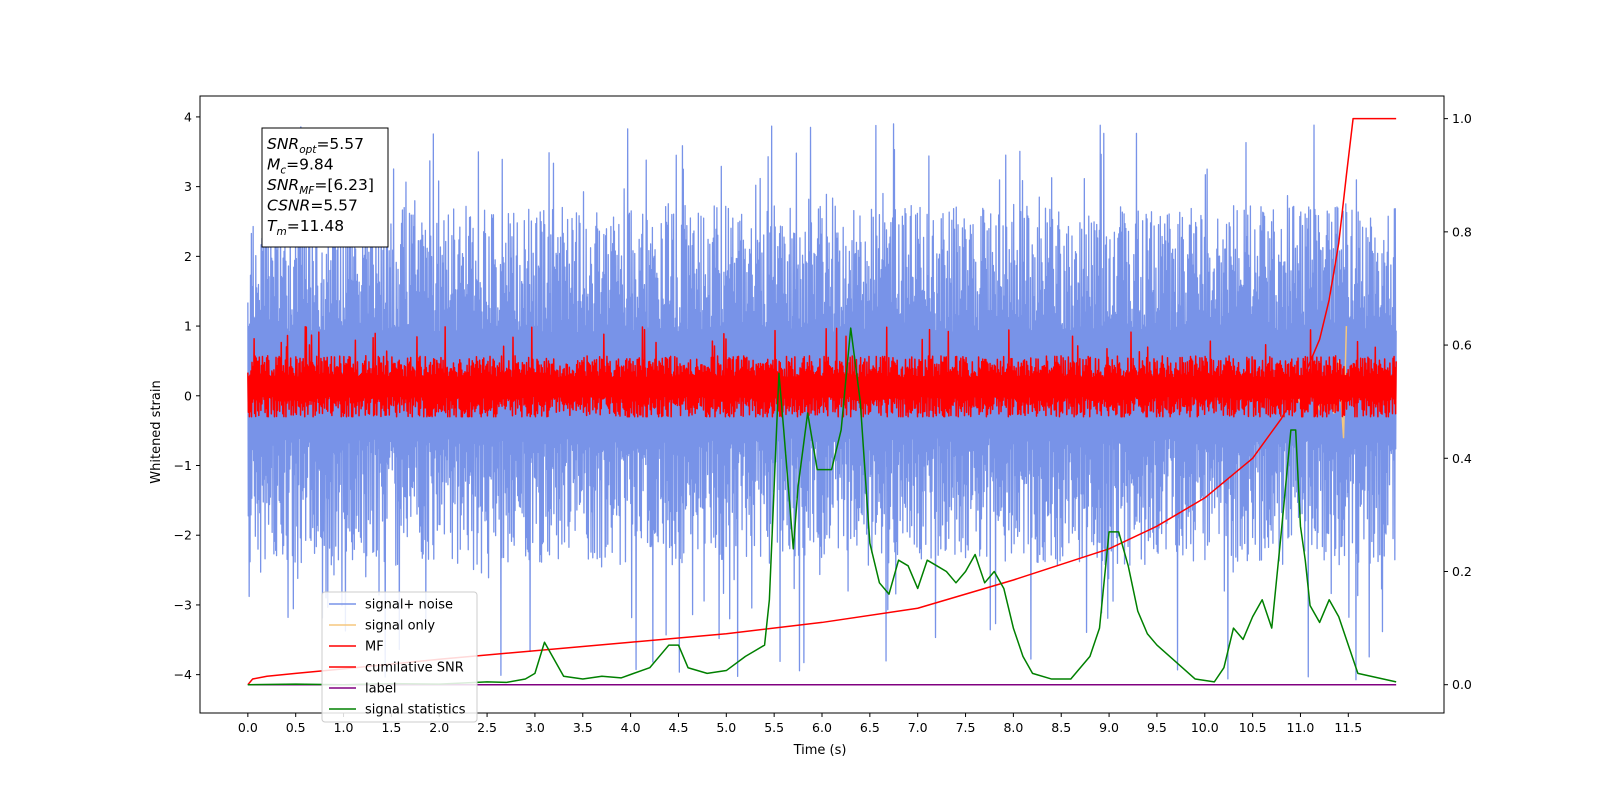 The height and width of the screenshot is (800, 1600). What do you see at coordinates (183, 604) in the screenshot?
I see `y-tick-label: −3` at bounding box center [183, 604].